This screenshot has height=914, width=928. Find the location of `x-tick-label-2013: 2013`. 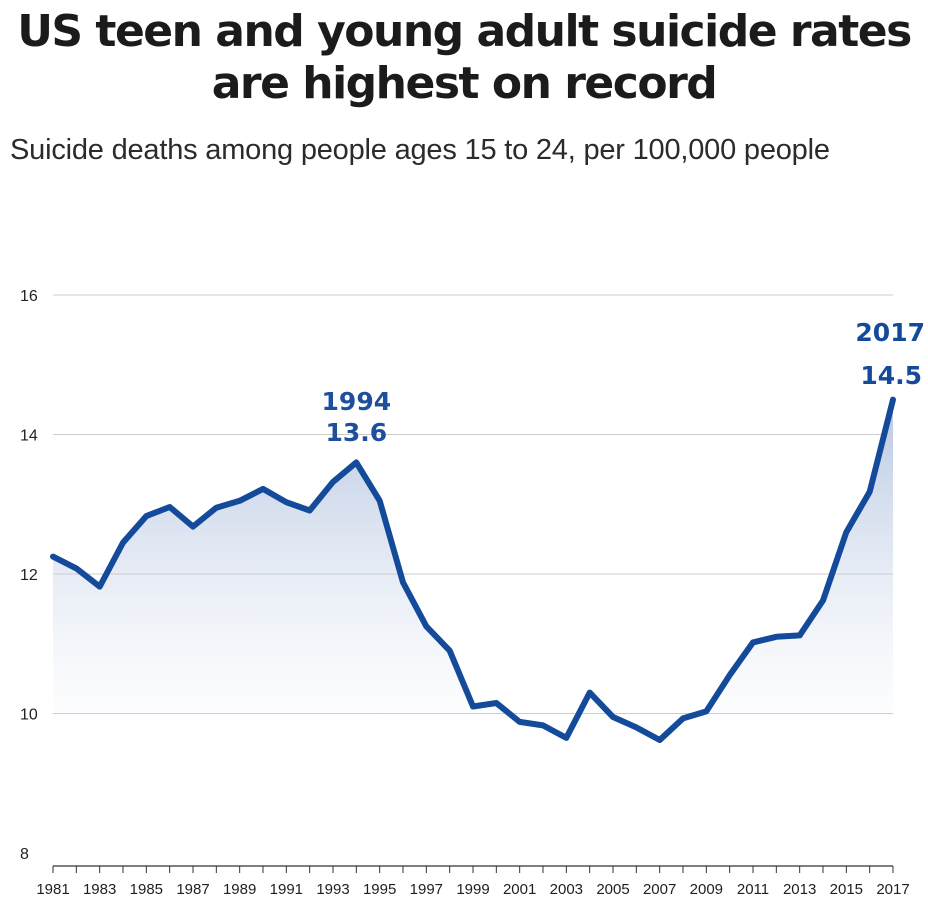

x-tick-label-2013: 2013 is located at coordinates (799, 889).